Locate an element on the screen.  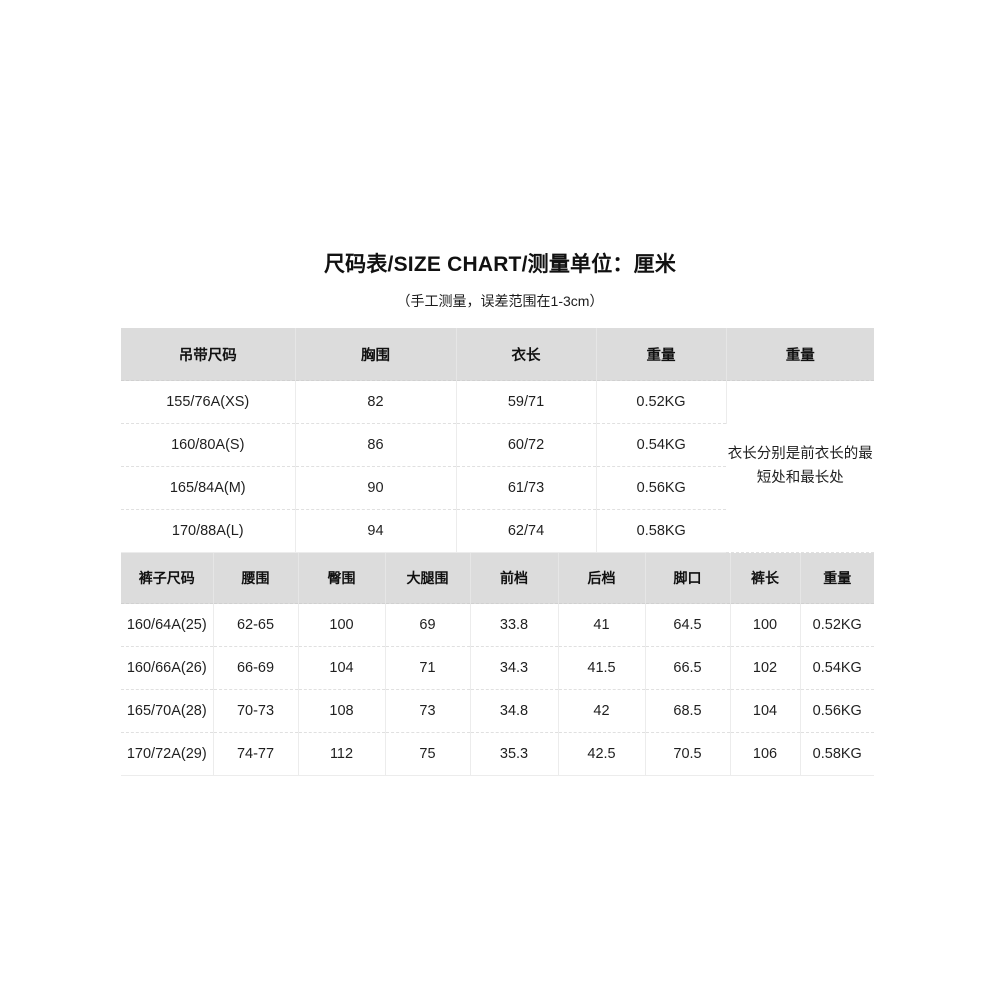
cell-bust: 82 is located at coordinates (376, 402).